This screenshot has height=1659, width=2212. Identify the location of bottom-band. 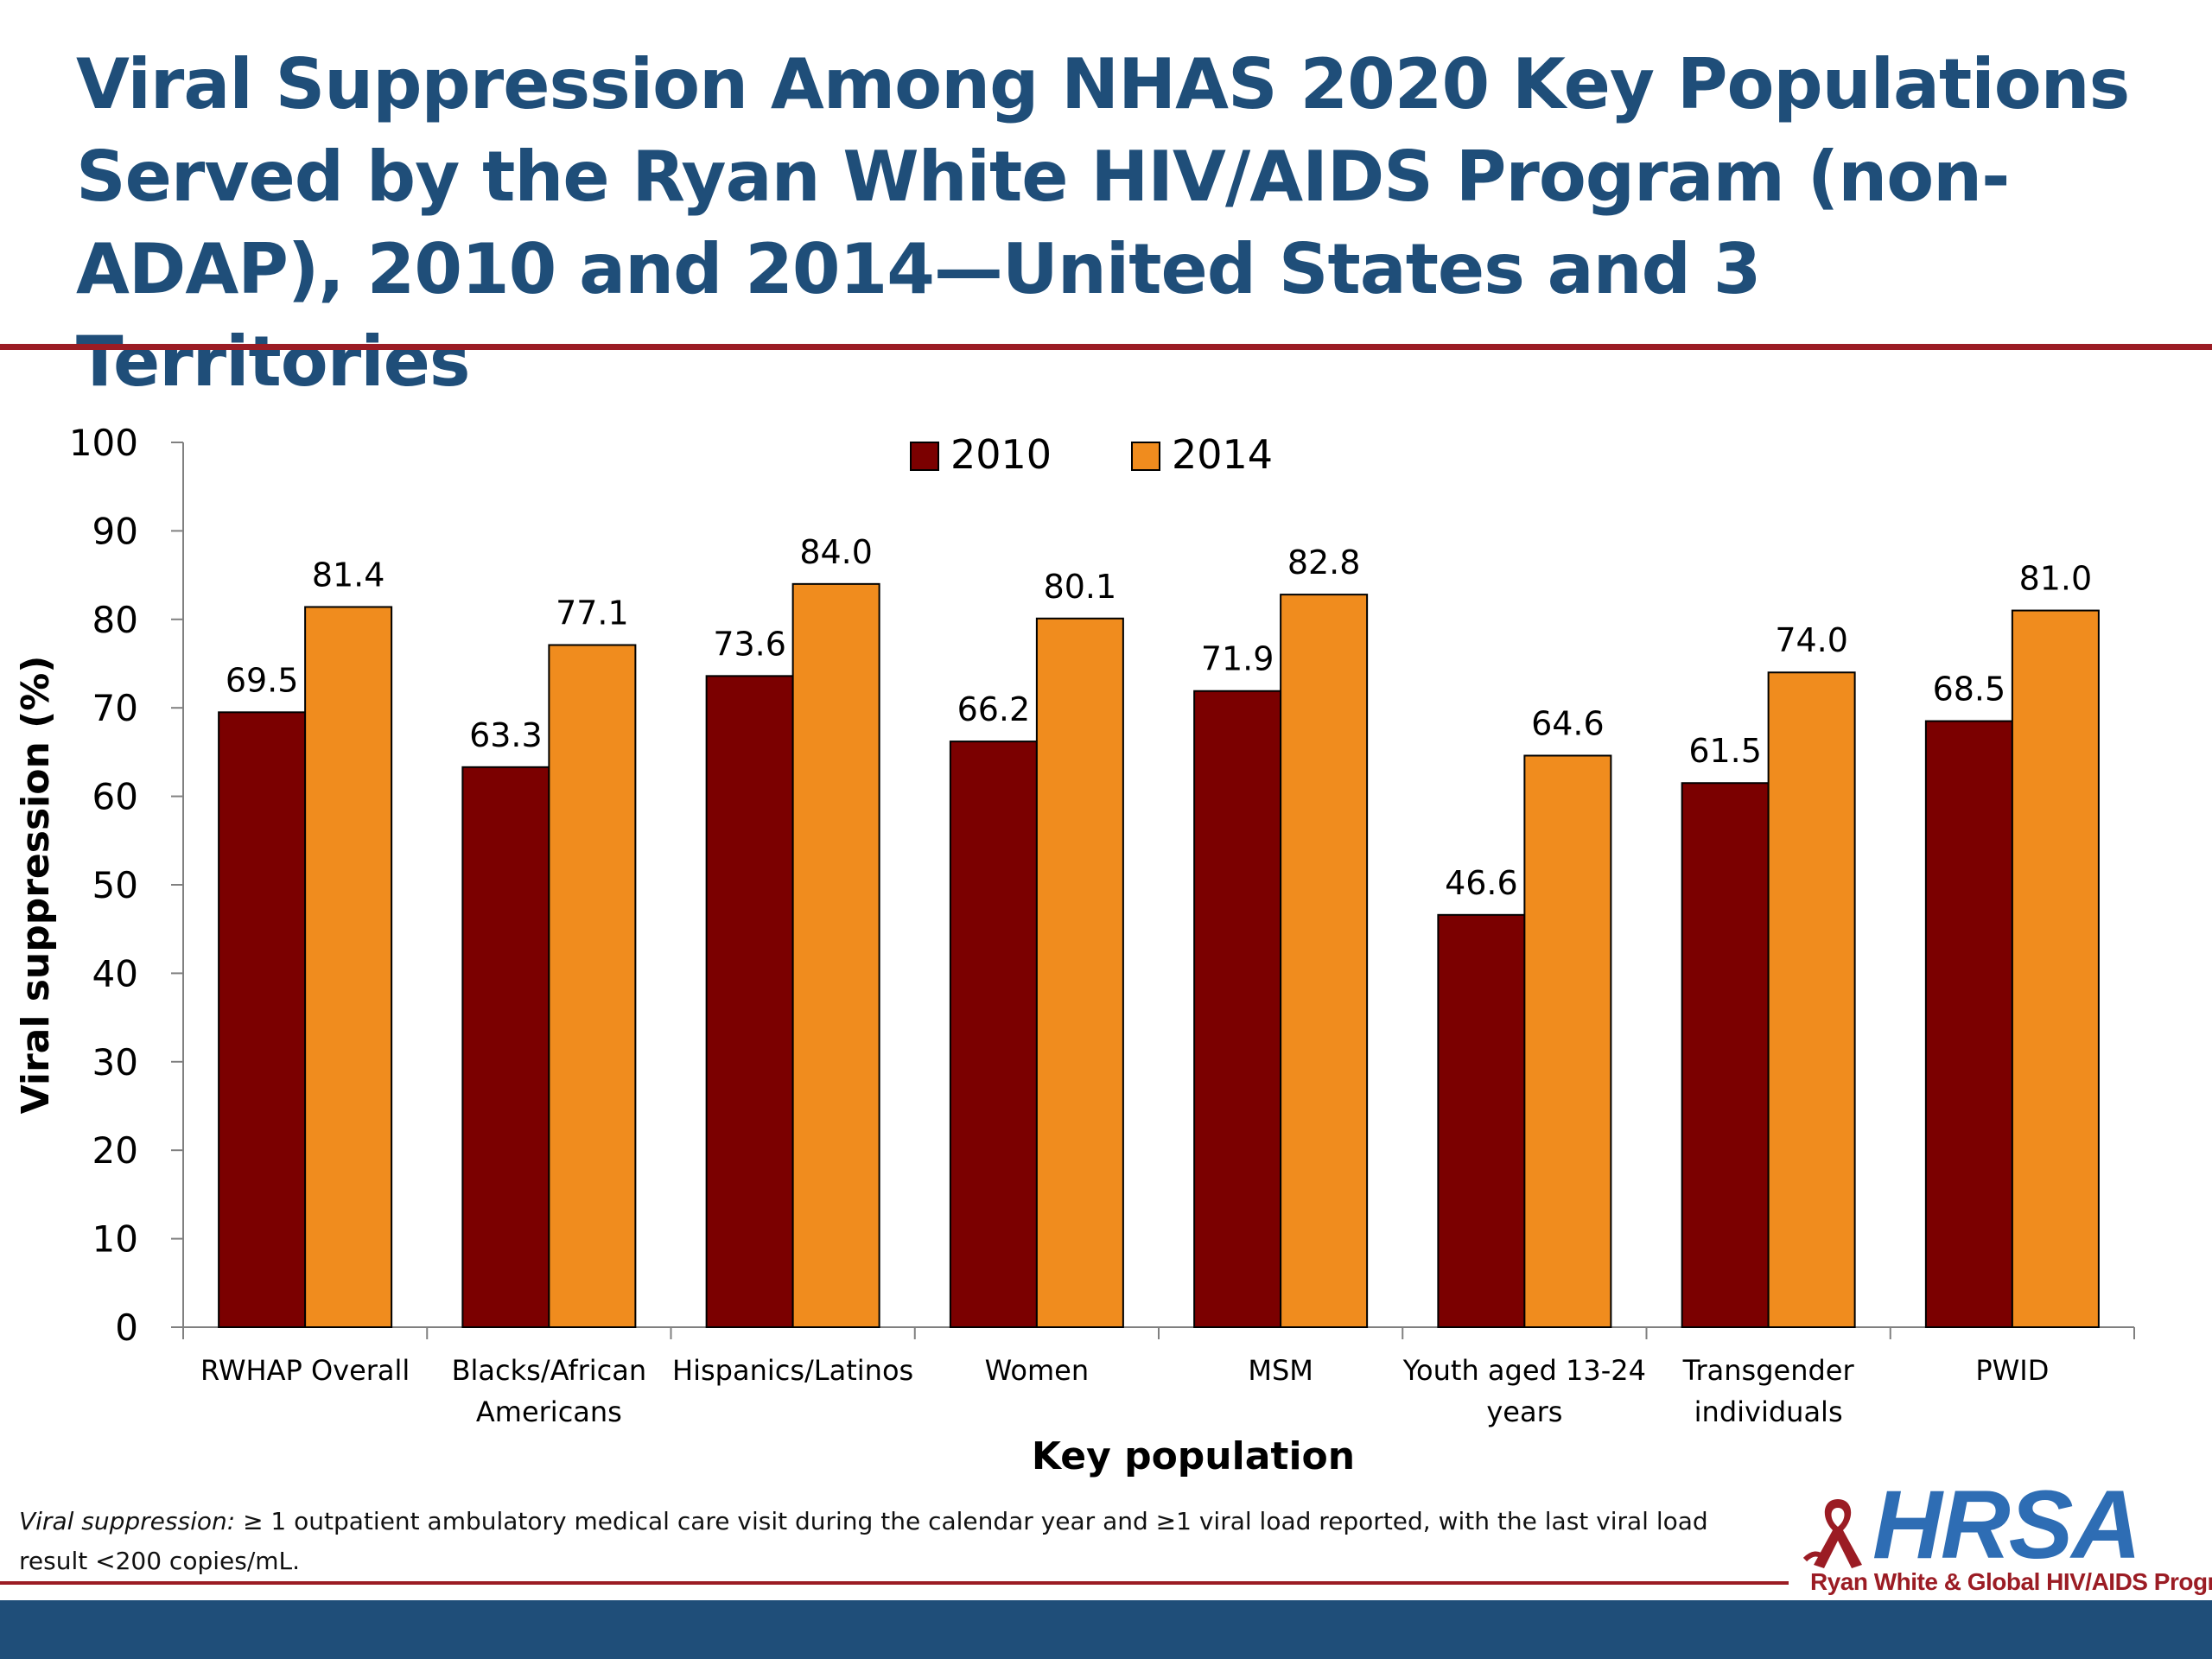
(1106, 1629).